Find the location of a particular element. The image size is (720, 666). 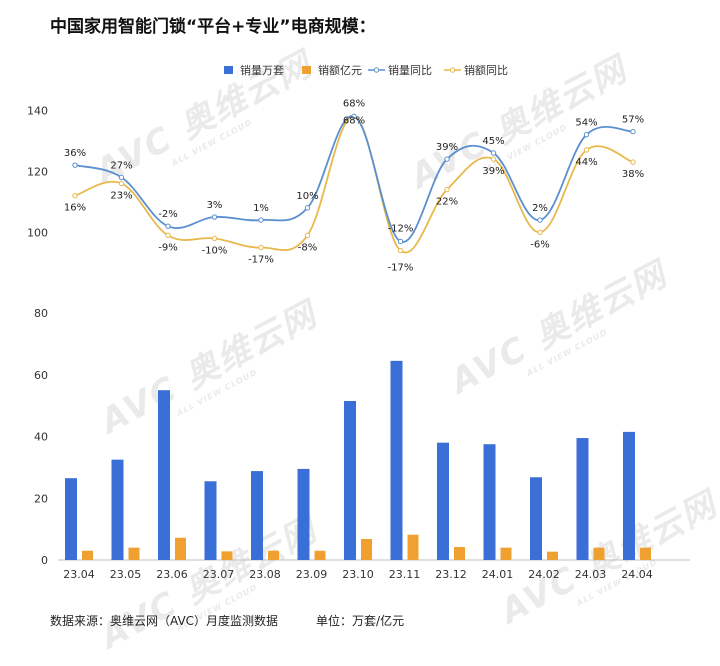

x-tick-label: 24.04 is located at coordinates (637, 574).